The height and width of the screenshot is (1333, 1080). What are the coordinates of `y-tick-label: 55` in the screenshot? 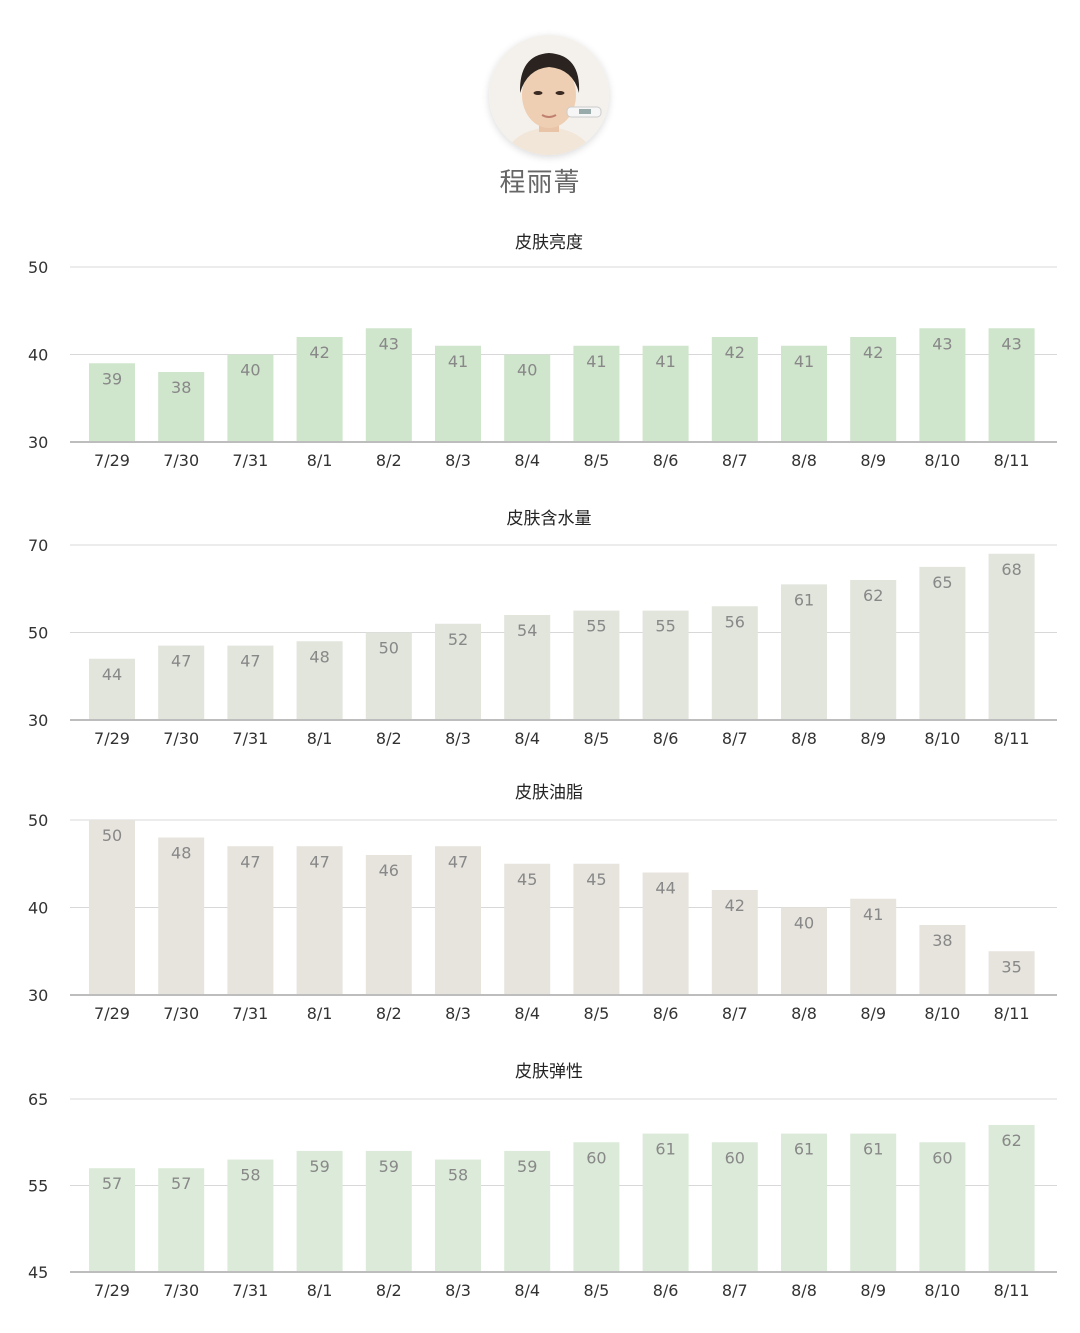 It's located at (38, 1186).